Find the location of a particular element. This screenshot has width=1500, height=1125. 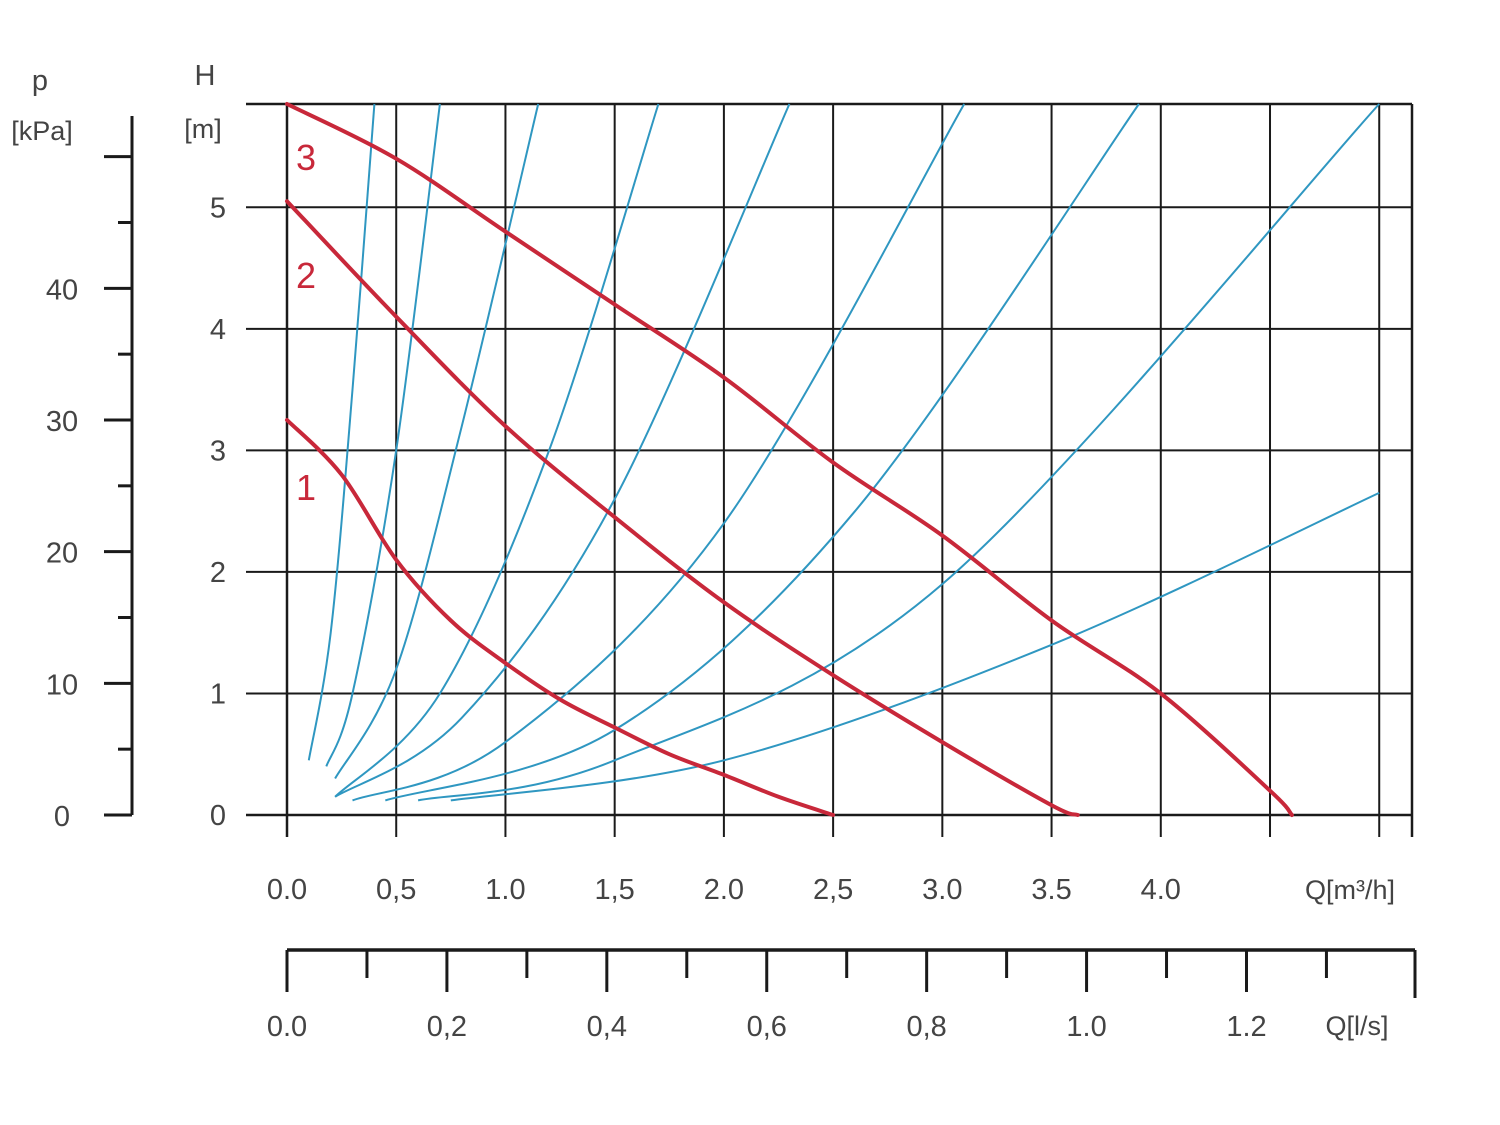

h-tick-label-4: 4 is located at coordinates (218, 330).